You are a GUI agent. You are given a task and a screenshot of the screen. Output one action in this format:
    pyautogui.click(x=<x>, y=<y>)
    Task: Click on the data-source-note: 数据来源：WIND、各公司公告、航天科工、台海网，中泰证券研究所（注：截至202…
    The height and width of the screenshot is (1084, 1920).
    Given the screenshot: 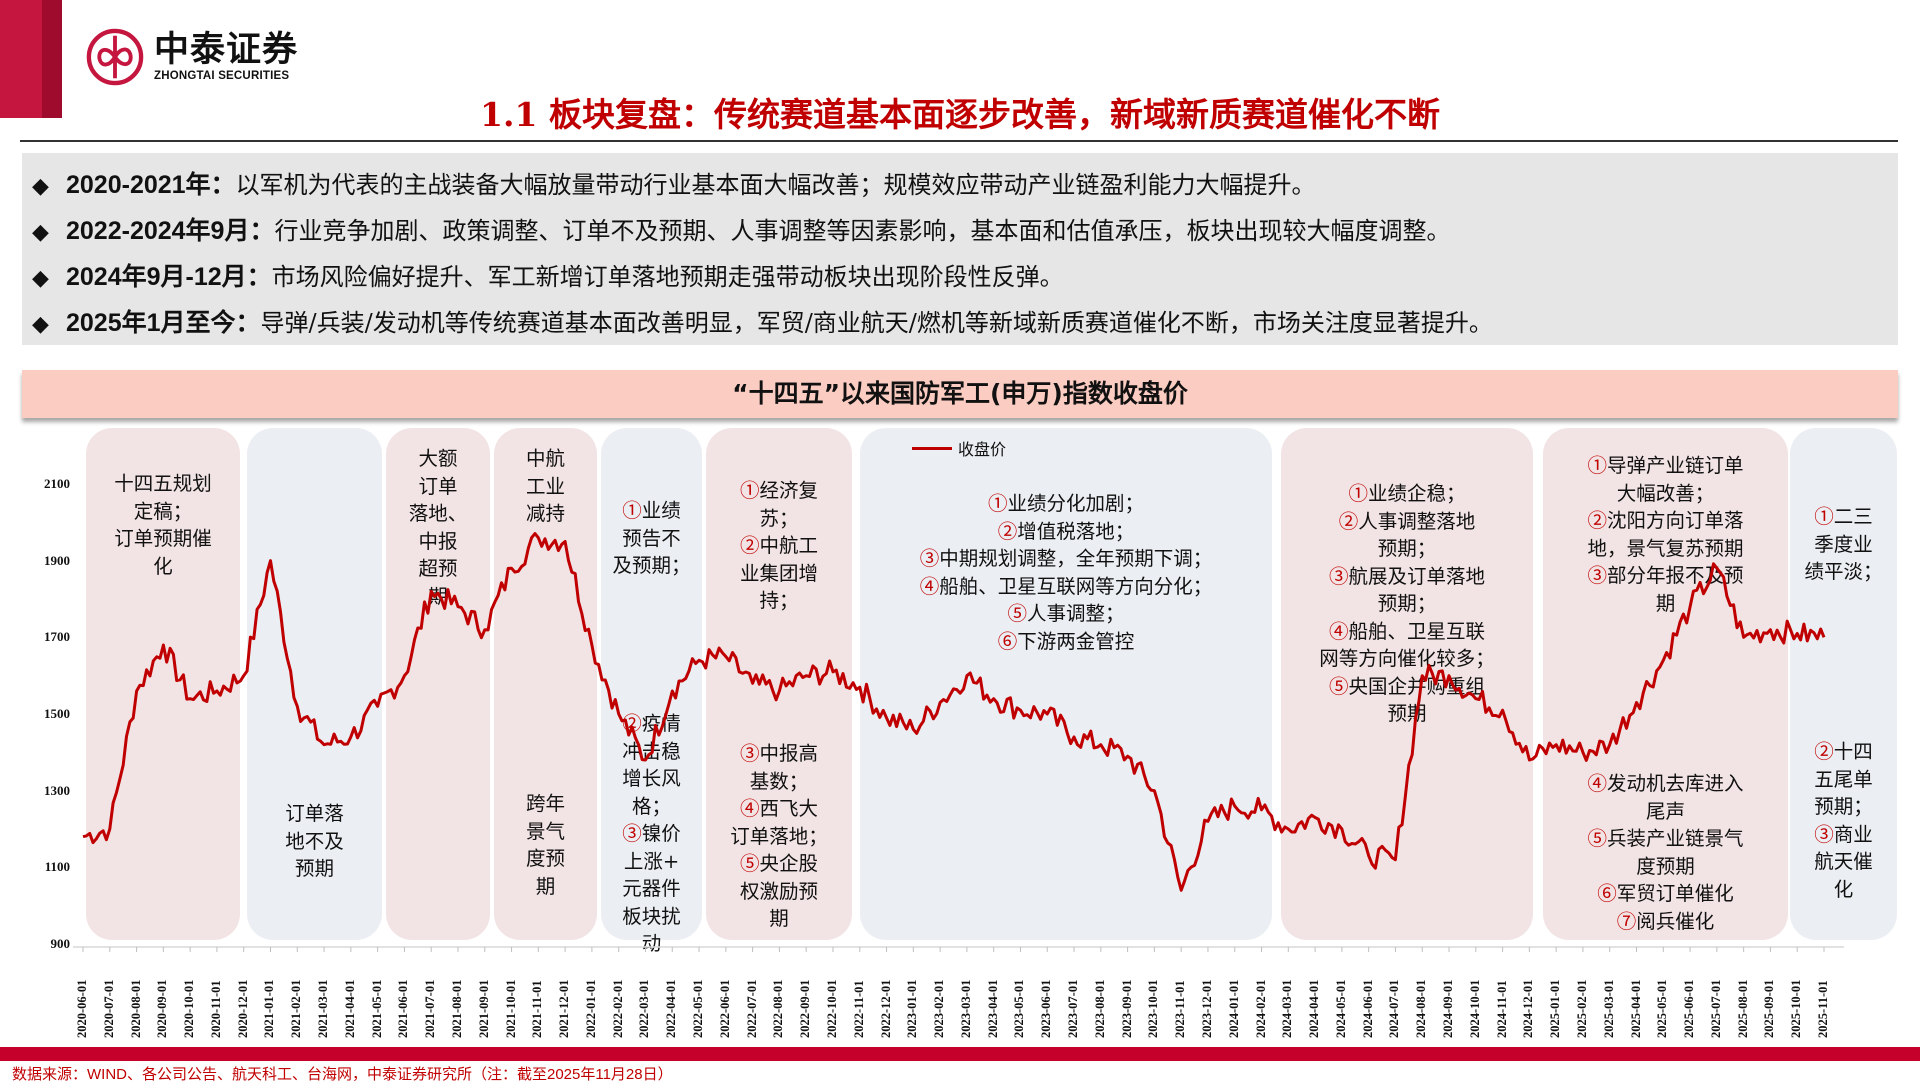 What is the action you would take?
    pyautogui.click(x=342, y=1074)
    